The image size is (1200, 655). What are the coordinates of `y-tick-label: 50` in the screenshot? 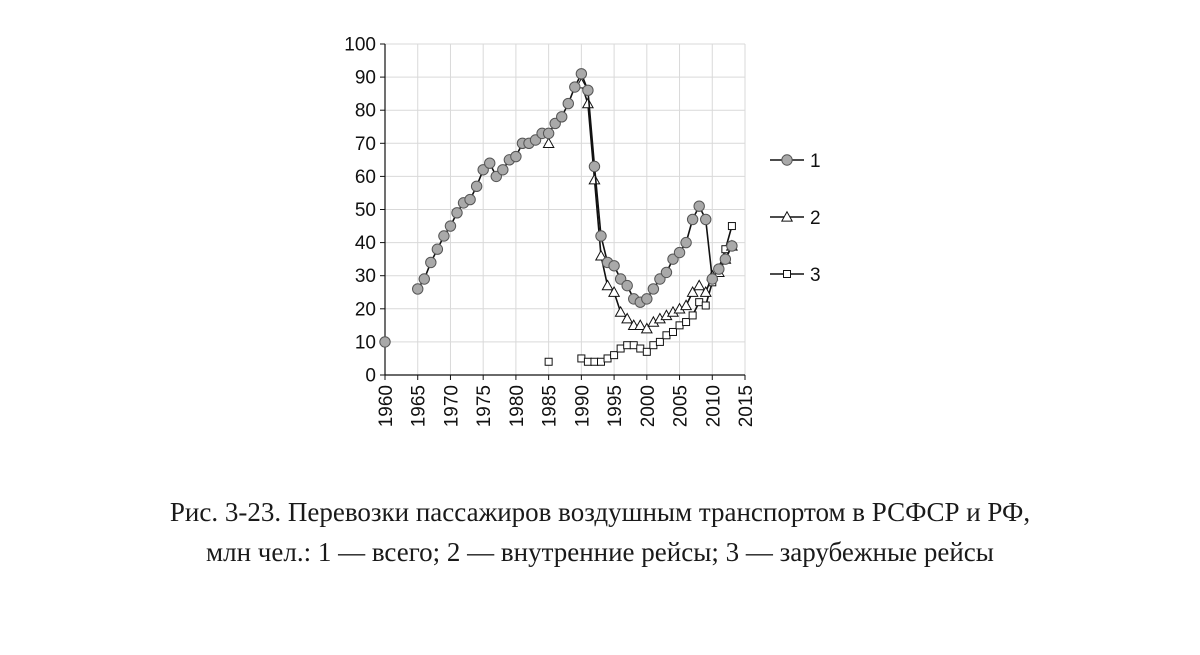 It's located at (365, 210).